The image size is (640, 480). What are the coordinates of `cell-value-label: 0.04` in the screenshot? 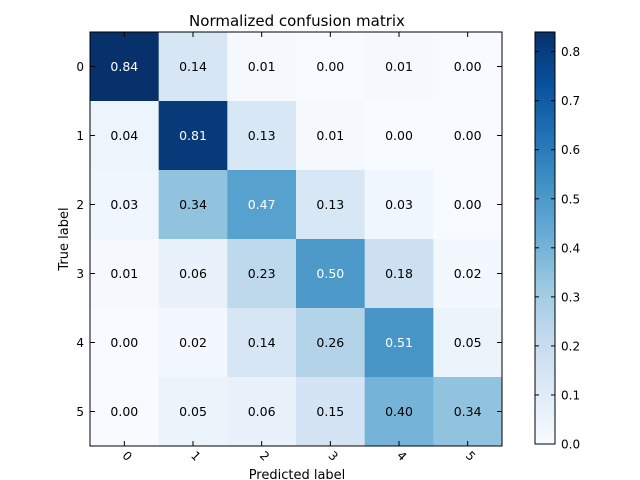 It's located at (124, 135).